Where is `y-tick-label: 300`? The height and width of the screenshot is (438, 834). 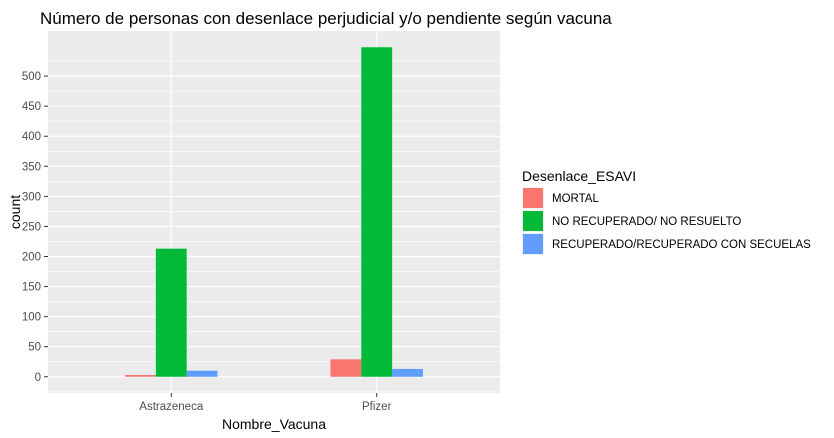
y-tick-label: 300 is located at coordinates (31, 197).